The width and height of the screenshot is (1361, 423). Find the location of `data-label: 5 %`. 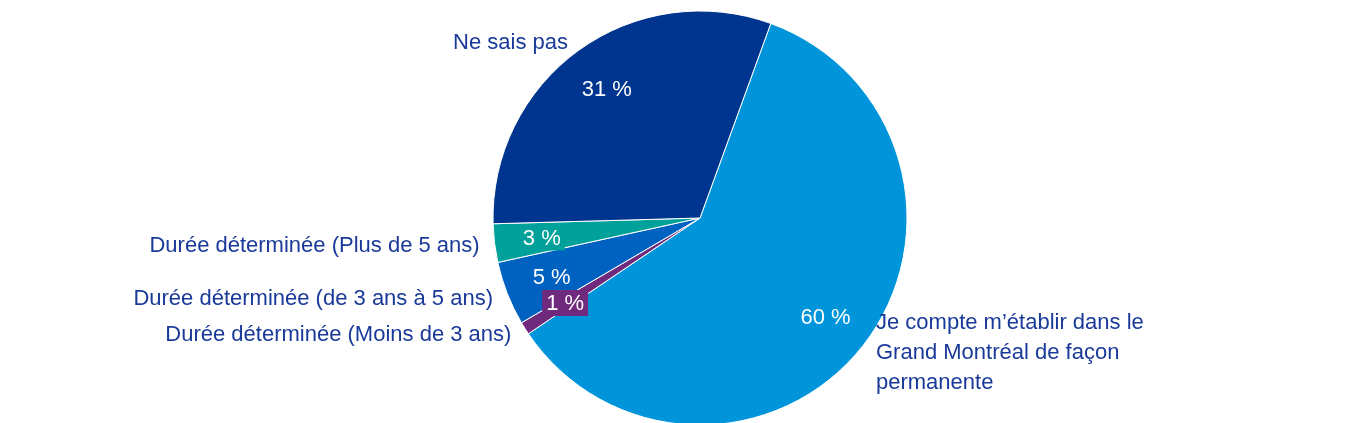

data-label: 5 % is located at coordinates (551, 276).